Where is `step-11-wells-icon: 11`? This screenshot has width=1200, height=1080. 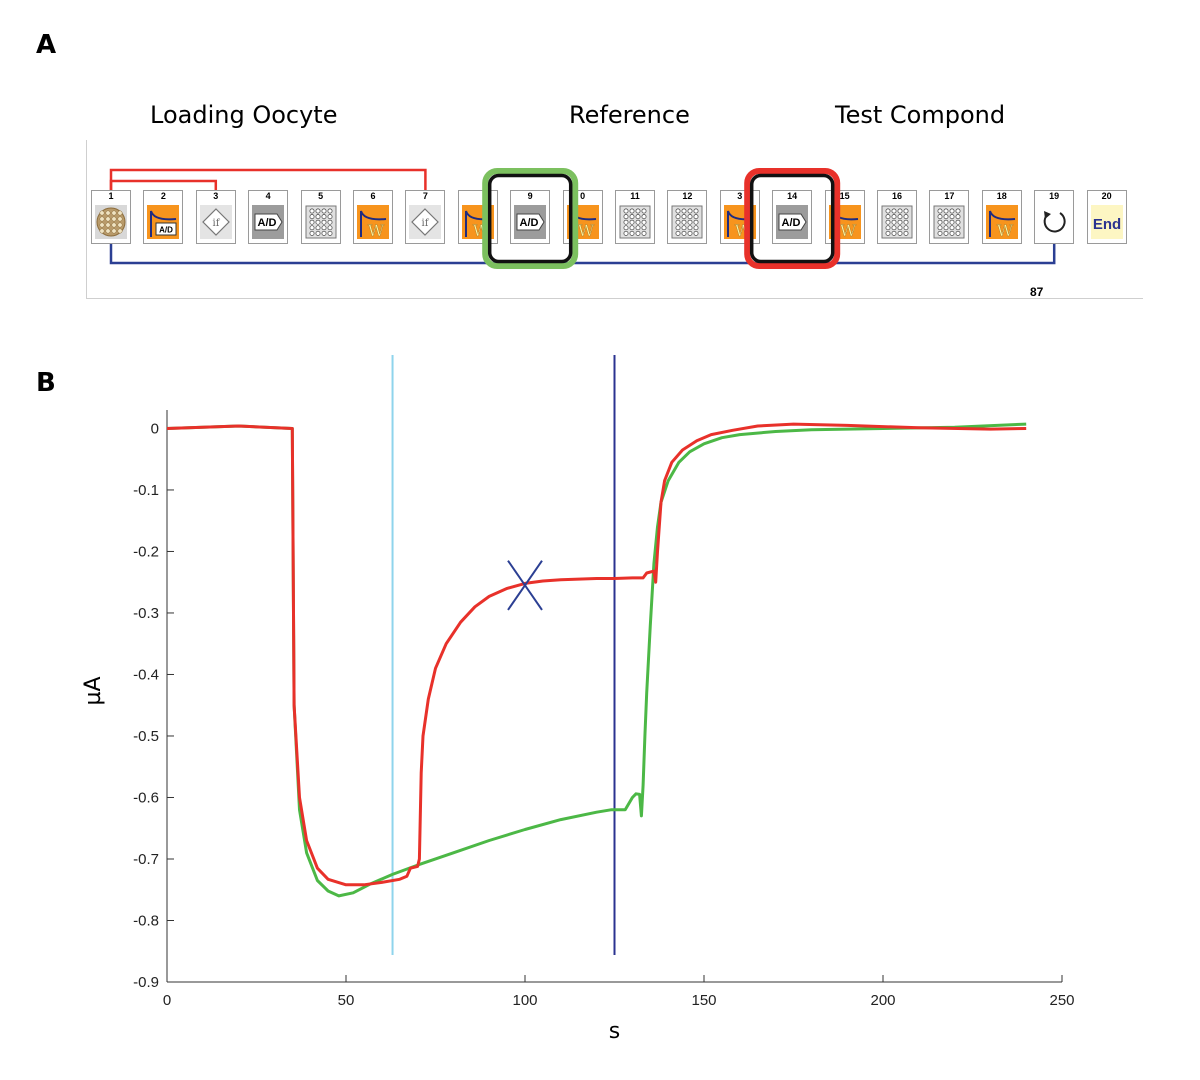
step-11-wells-icon: 11 is located at coordinates (635, 217).